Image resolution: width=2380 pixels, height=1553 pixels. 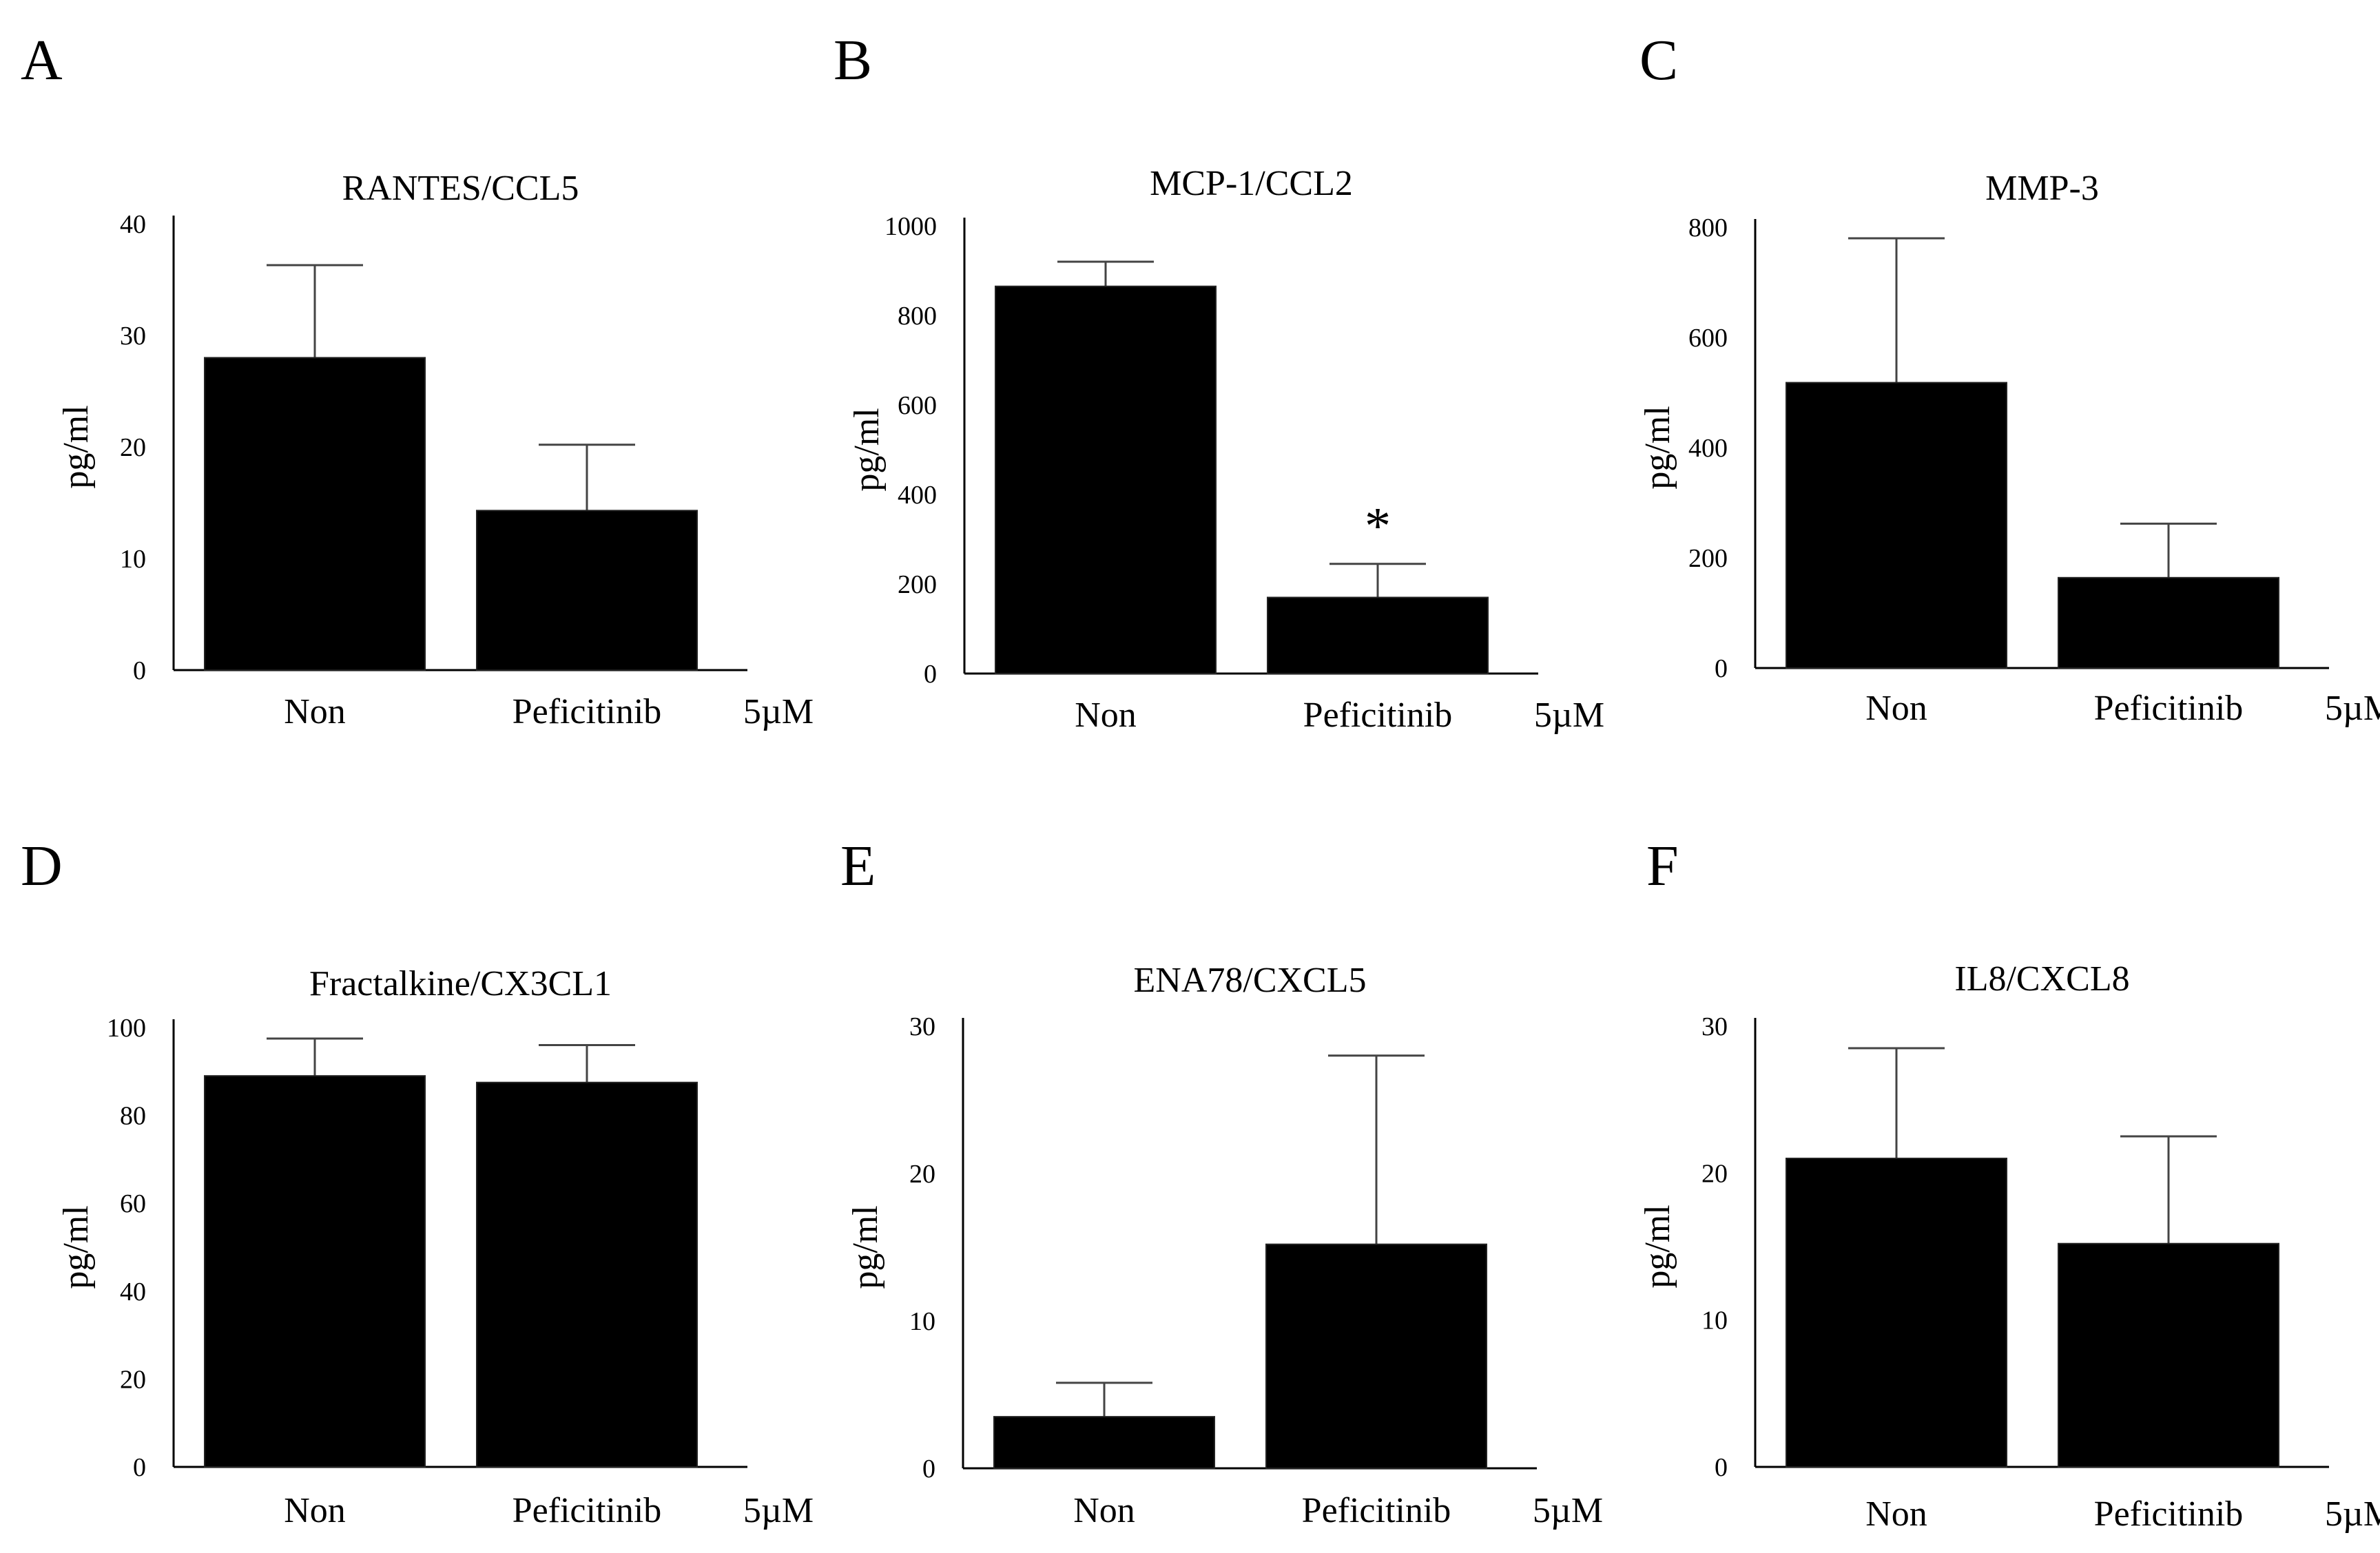 What do you see at coordinates (133, 1116) in the screenshot?
I see `y-tick-label: 80` at bounding box center [133, 1116].